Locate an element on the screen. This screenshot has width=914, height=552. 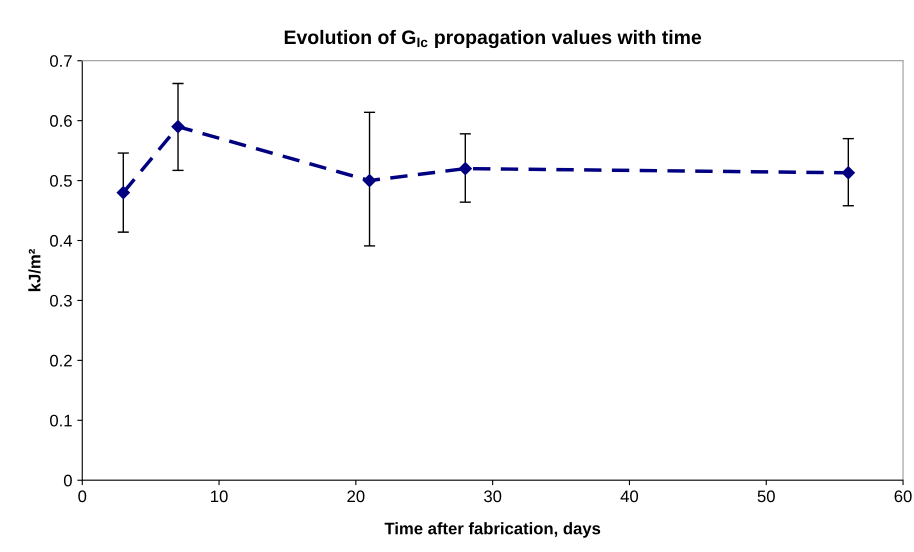
x-axis-title: Time after fabrication, days is located at coordinates (492, 530).